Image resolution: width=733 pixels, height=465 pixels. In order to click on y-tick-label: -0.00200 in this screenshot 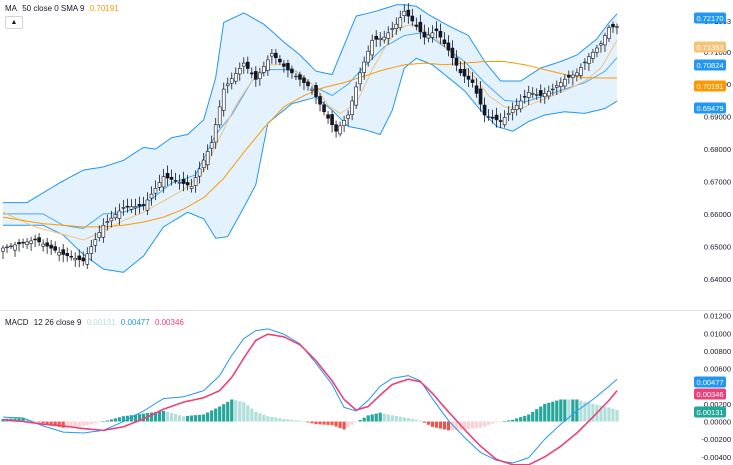, I will do `click(716, 439)`.